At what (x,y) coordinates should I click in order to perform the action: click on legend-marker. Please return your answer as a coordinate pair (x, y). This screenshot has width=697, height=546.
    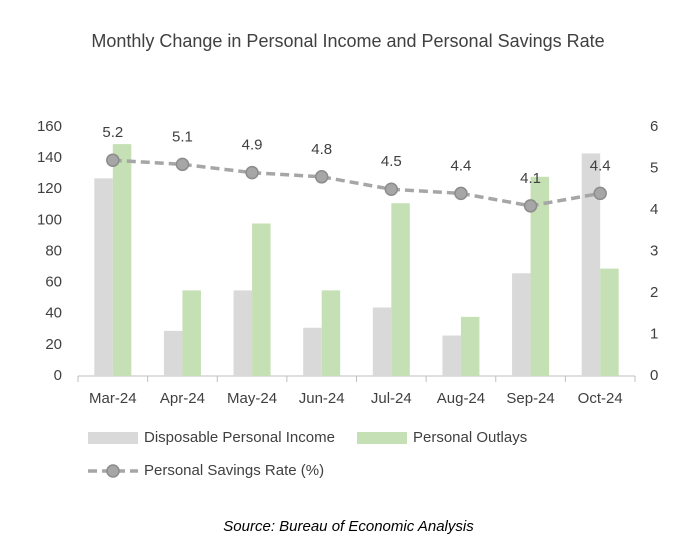
    Looking at the image, I should click on (113, 471).